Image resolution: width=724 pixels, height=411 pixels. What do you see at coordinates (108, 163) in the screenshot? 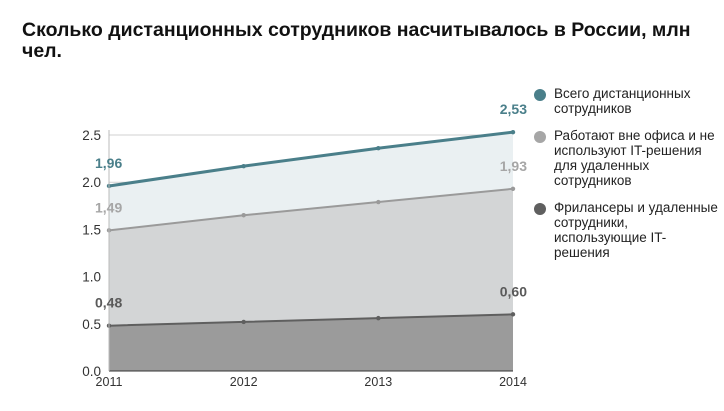
I see `data-label-start: 1,96` at bounding box center [108, 163].